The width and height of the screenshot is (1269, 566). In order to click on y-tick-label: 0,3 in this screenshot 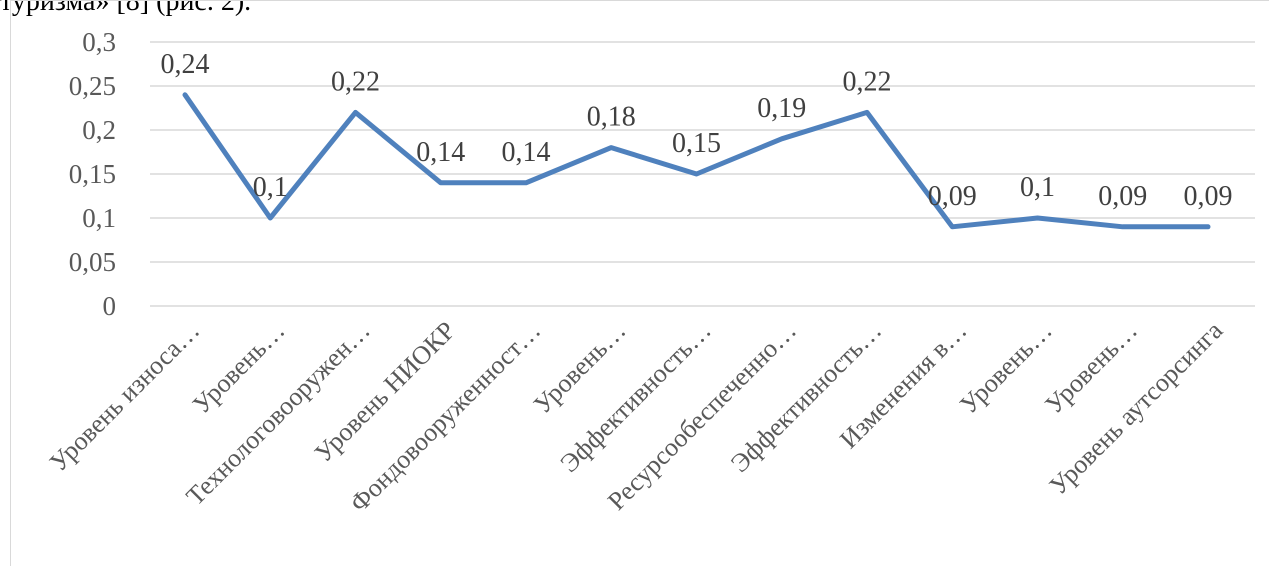, I will do `click(99, 42)`.